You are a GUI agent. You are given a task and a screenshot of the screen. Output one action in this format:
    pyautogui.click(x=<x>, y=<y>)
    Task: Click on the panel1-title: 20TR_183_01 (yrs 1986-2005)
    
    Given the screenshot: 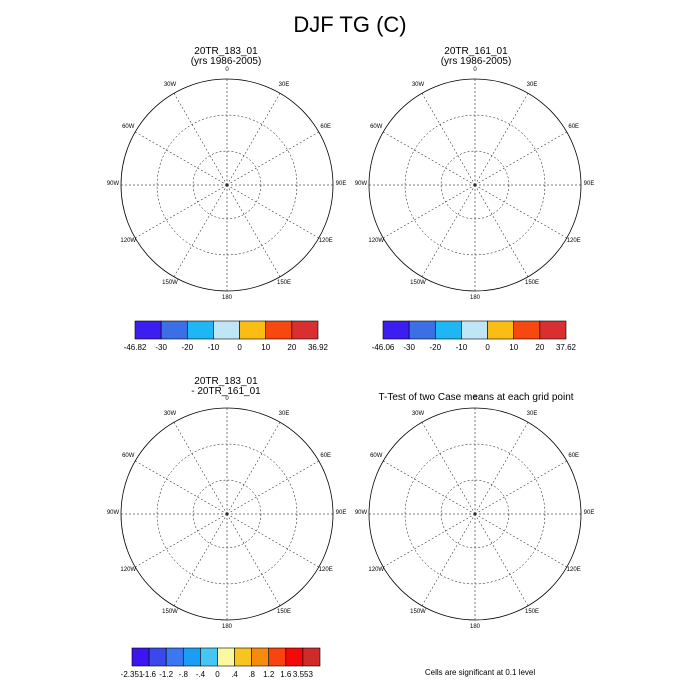 What is the action you would take?
    pyautogui.click(x=226, y=57)
    